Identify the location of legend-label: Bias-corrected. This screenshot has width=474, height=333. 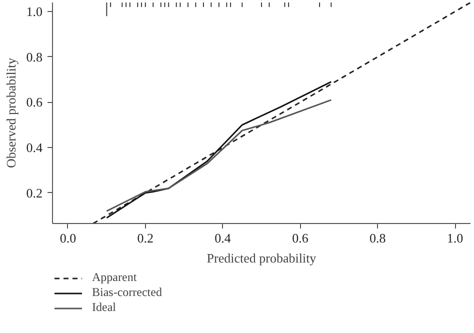
(127, 292).